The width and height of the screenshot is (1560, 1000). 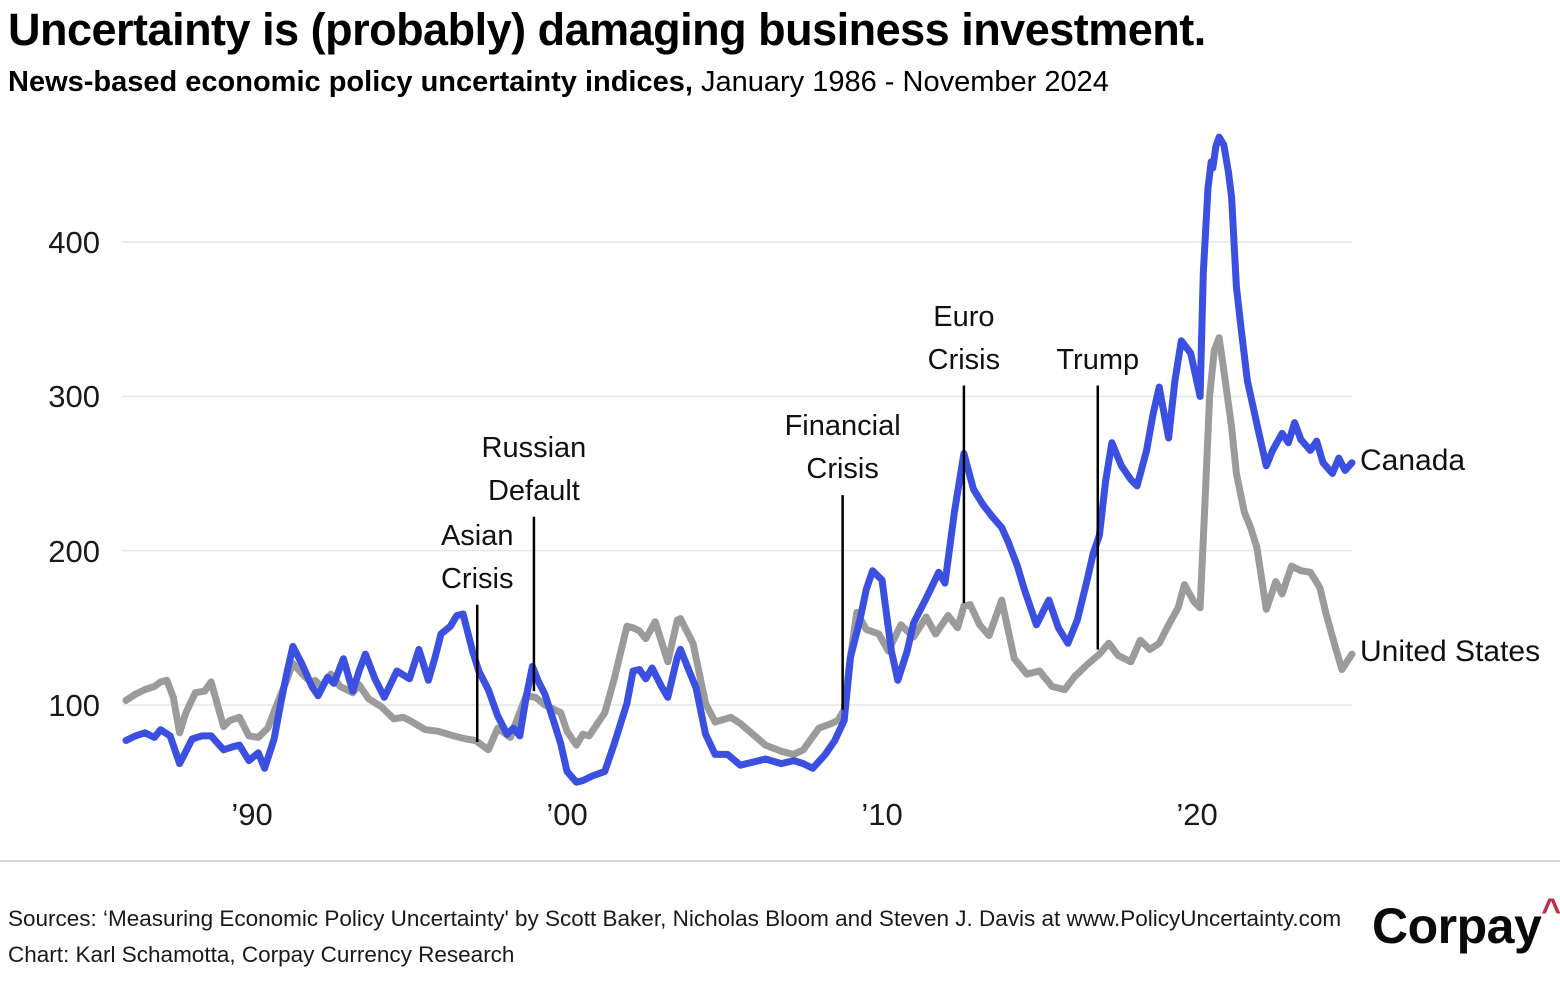 What do you see at coordinates (780, 861) in the screenshot?
I see `footer-divider` at bounding box center [780, 861].